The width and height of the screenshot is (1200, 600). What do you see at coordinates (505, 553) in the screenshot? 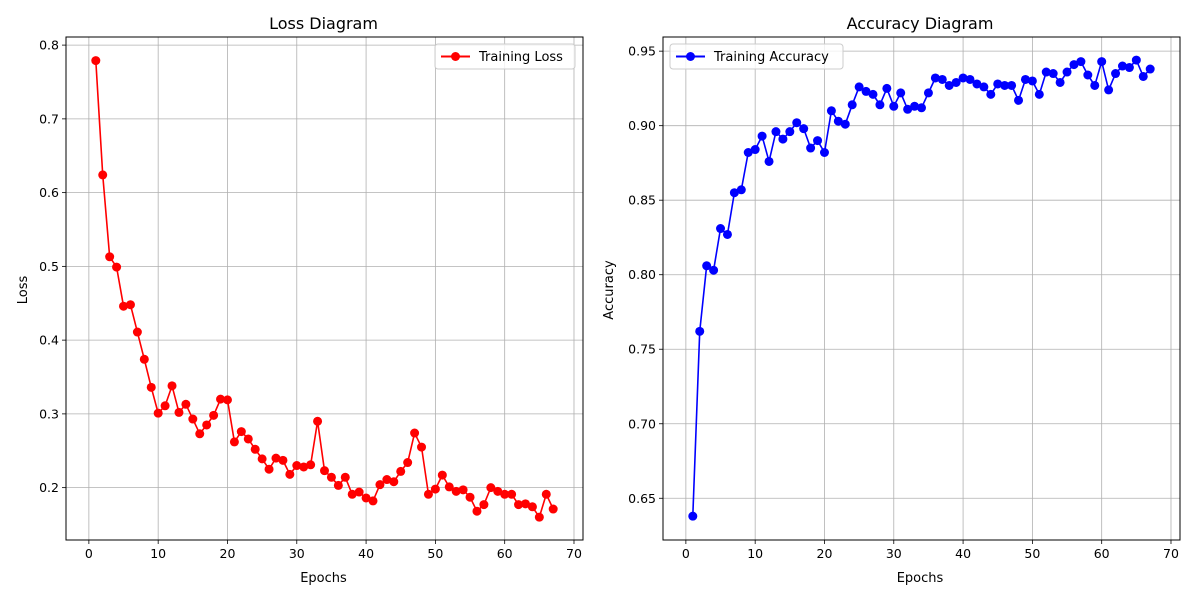
I see `loss-x-tick-label: 60` at bounding box center [505, 553].